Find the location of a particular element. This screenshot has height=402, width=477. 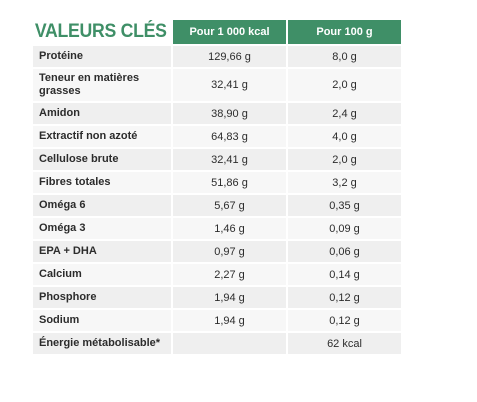

value-per-100-g: 2,4 g is located at coordinates (343, 112).